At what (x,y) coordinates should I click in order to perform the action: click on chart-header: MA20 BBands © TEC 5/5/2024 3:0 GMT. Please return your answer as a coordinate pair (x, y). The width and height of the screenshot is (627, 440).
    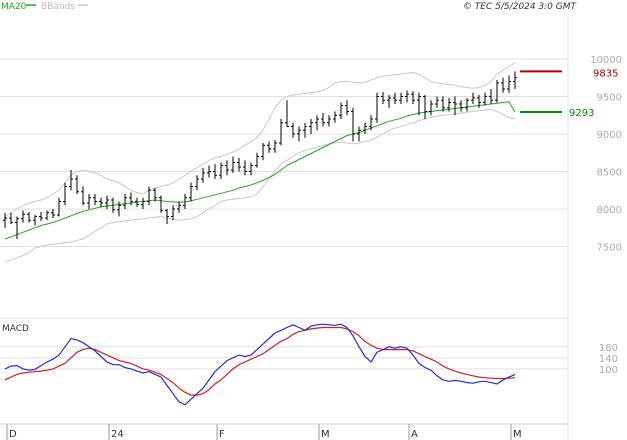
    Looking at the image, I should click on (289, 7).